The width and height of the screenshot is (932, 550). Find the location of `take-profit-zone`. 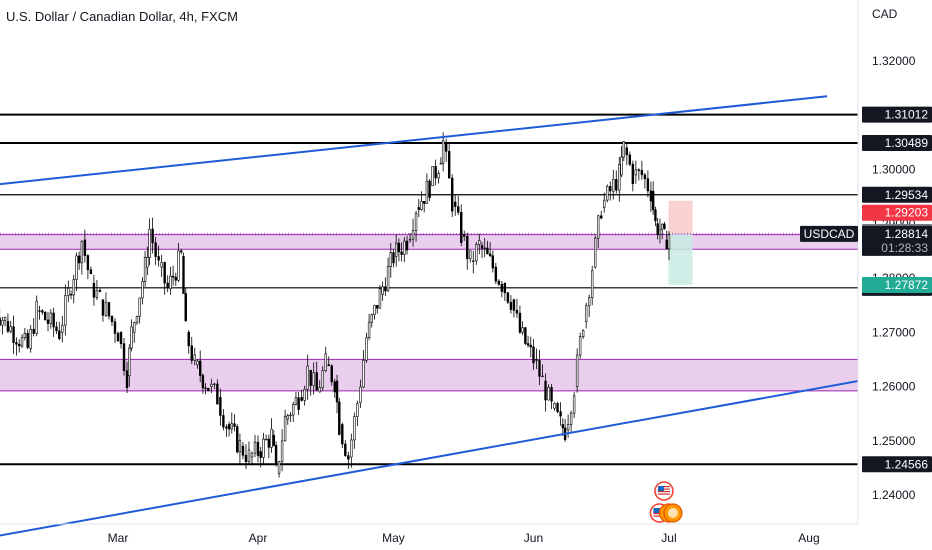

take-profit-zone is located at coordinates (680, 259).